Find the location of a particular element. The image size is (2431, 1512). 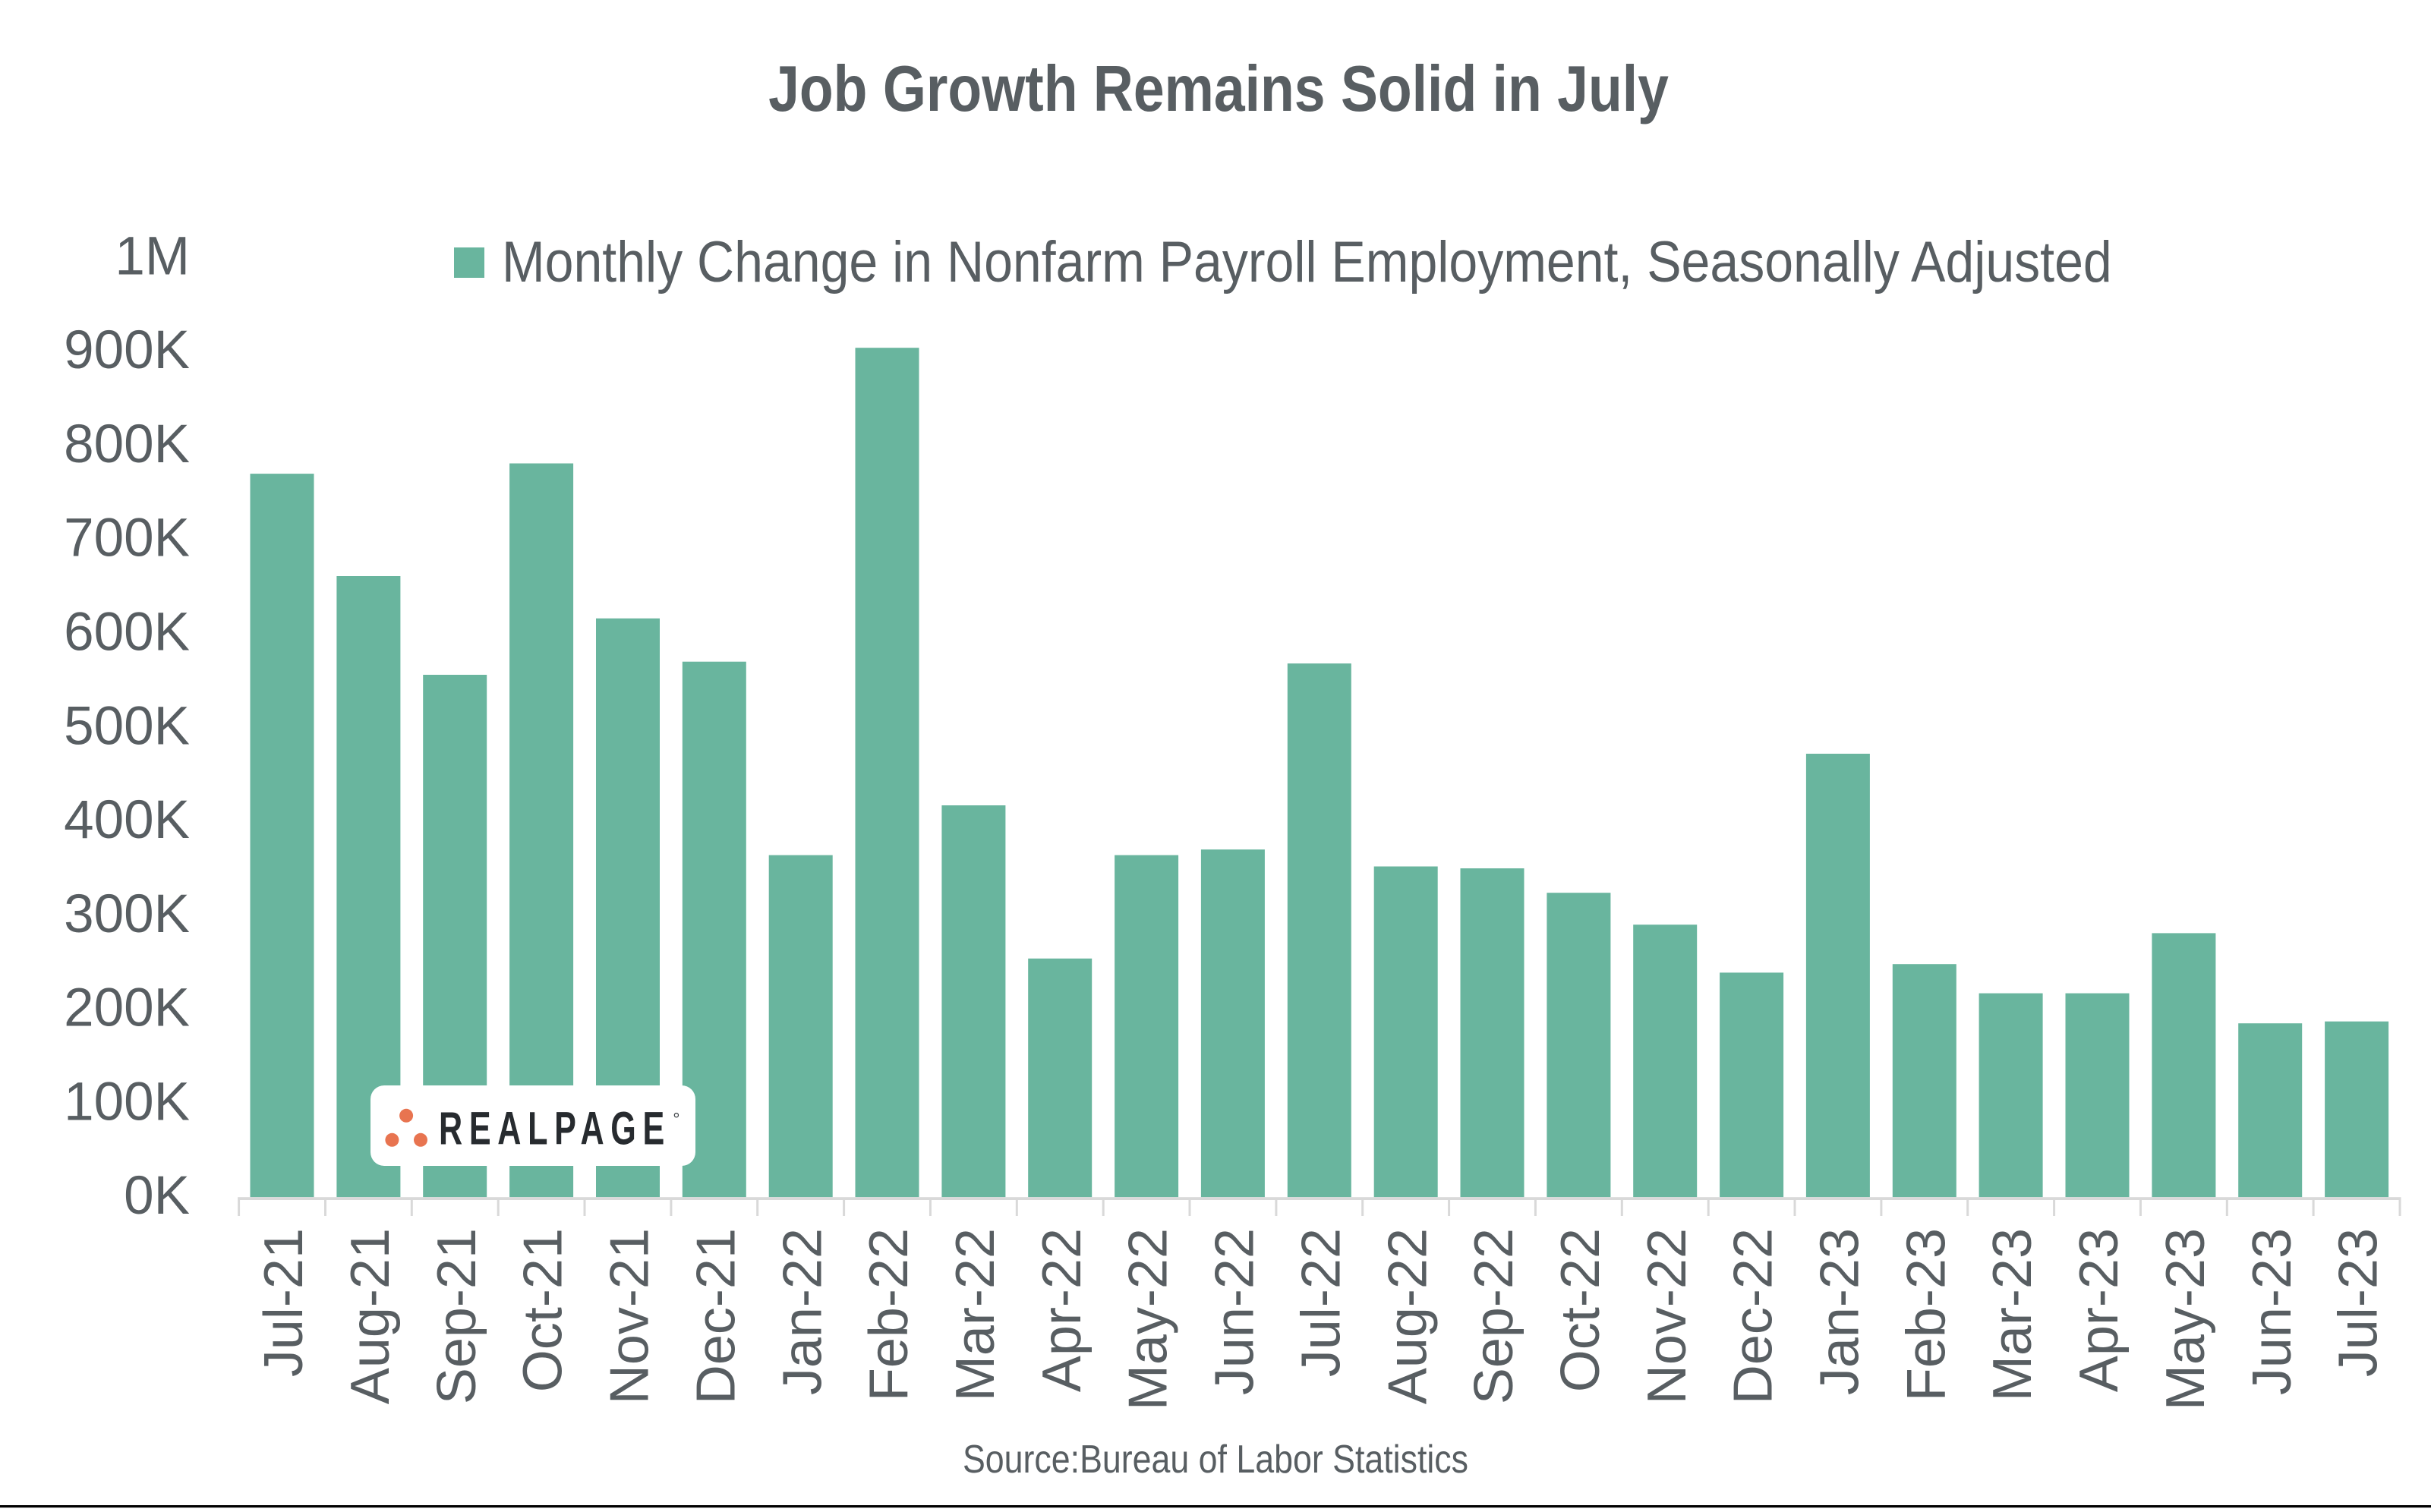

svg-text: May-23 is located at coordinates (2185, 1319).